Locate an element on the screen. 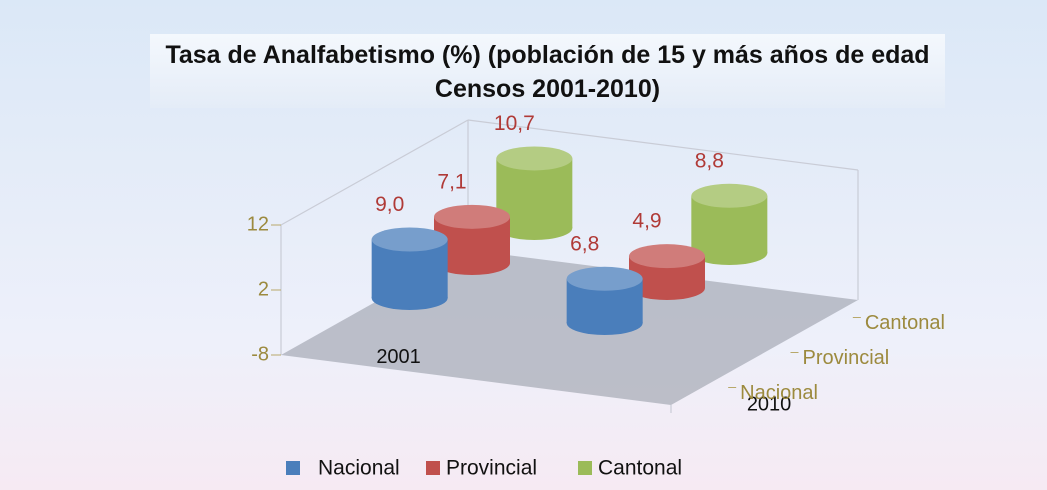 The height and width of the screenshot is (490, 1047). legend-label: Provincial is located at coordinates (491, 468).